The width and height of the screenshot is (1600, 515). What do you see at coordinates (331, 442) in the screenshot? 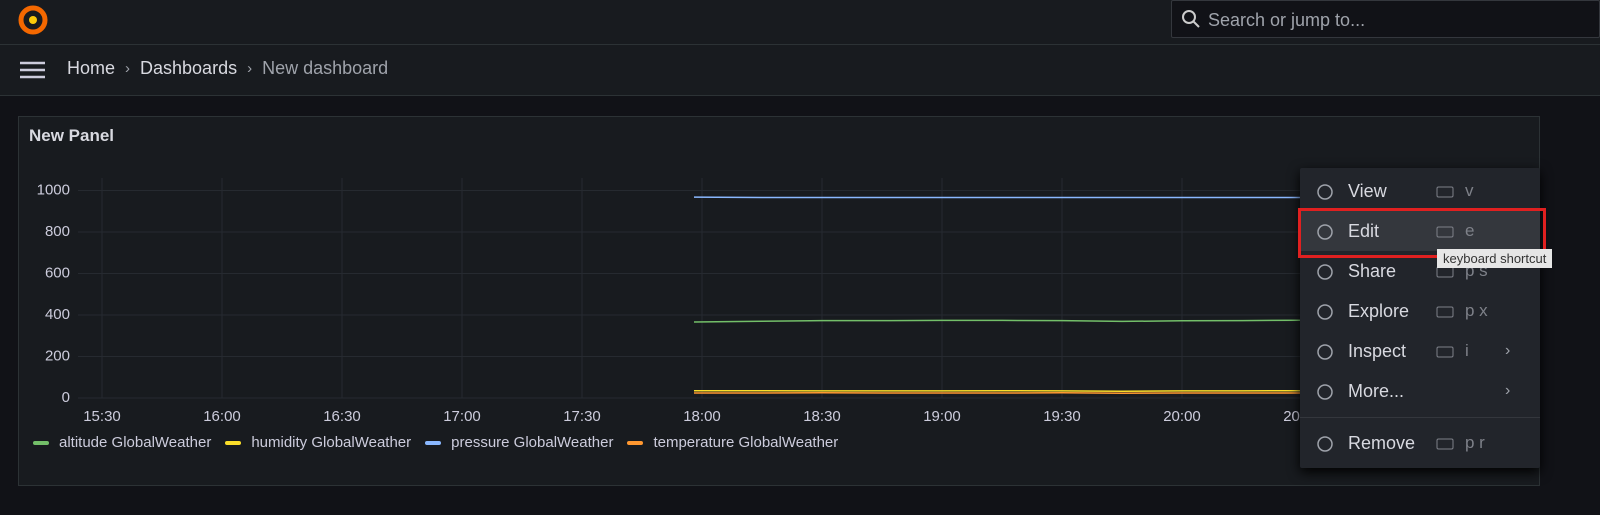
I see `legend-label: humidity GlobalWeather` at bounding box center [331, 442].